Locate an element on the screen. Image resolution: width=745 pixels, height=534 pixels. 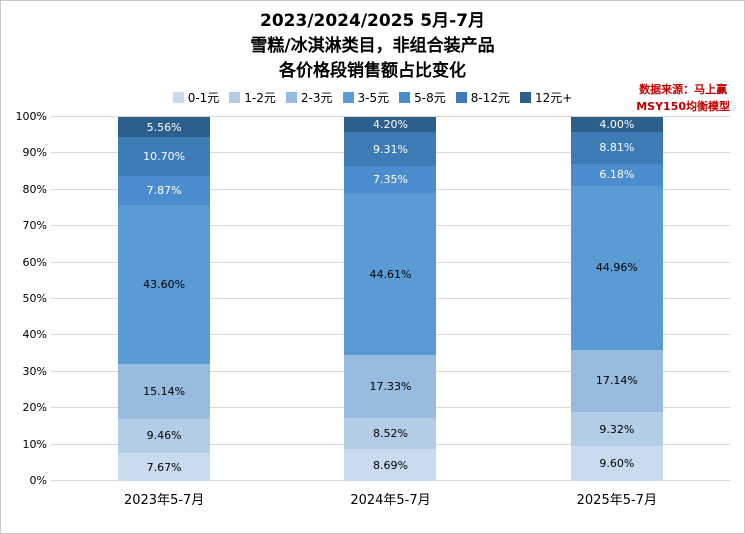
bar-segment: 8.81% is located at coordinates (616, 147).